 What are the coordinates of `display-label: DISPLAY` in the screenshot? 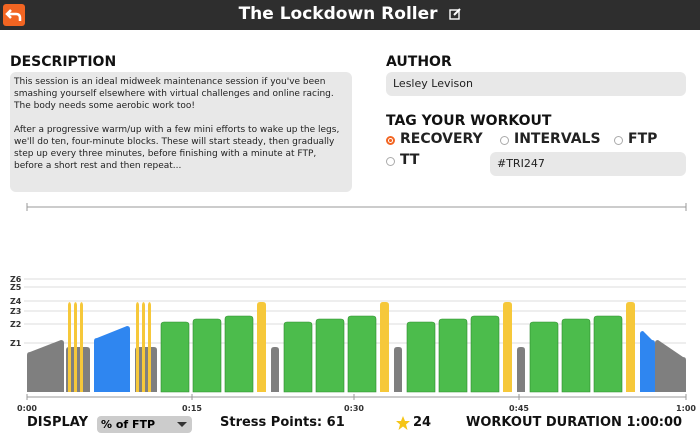 It's located at (58, 422).